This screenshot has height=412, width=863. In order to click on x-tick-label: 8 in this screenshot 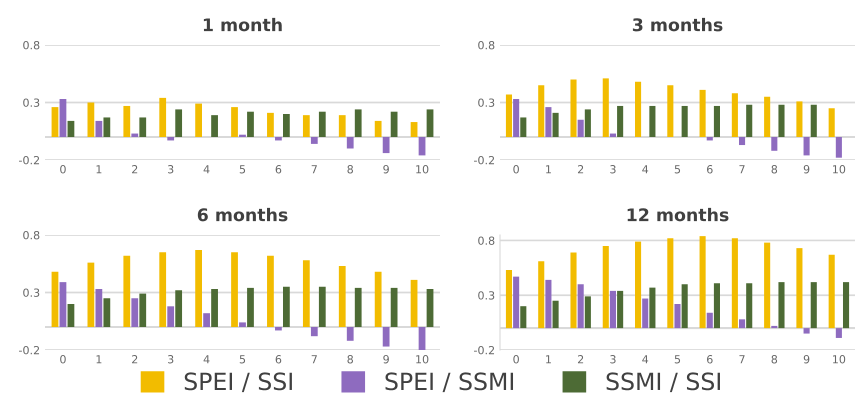, I will do `click(350, 169)`.